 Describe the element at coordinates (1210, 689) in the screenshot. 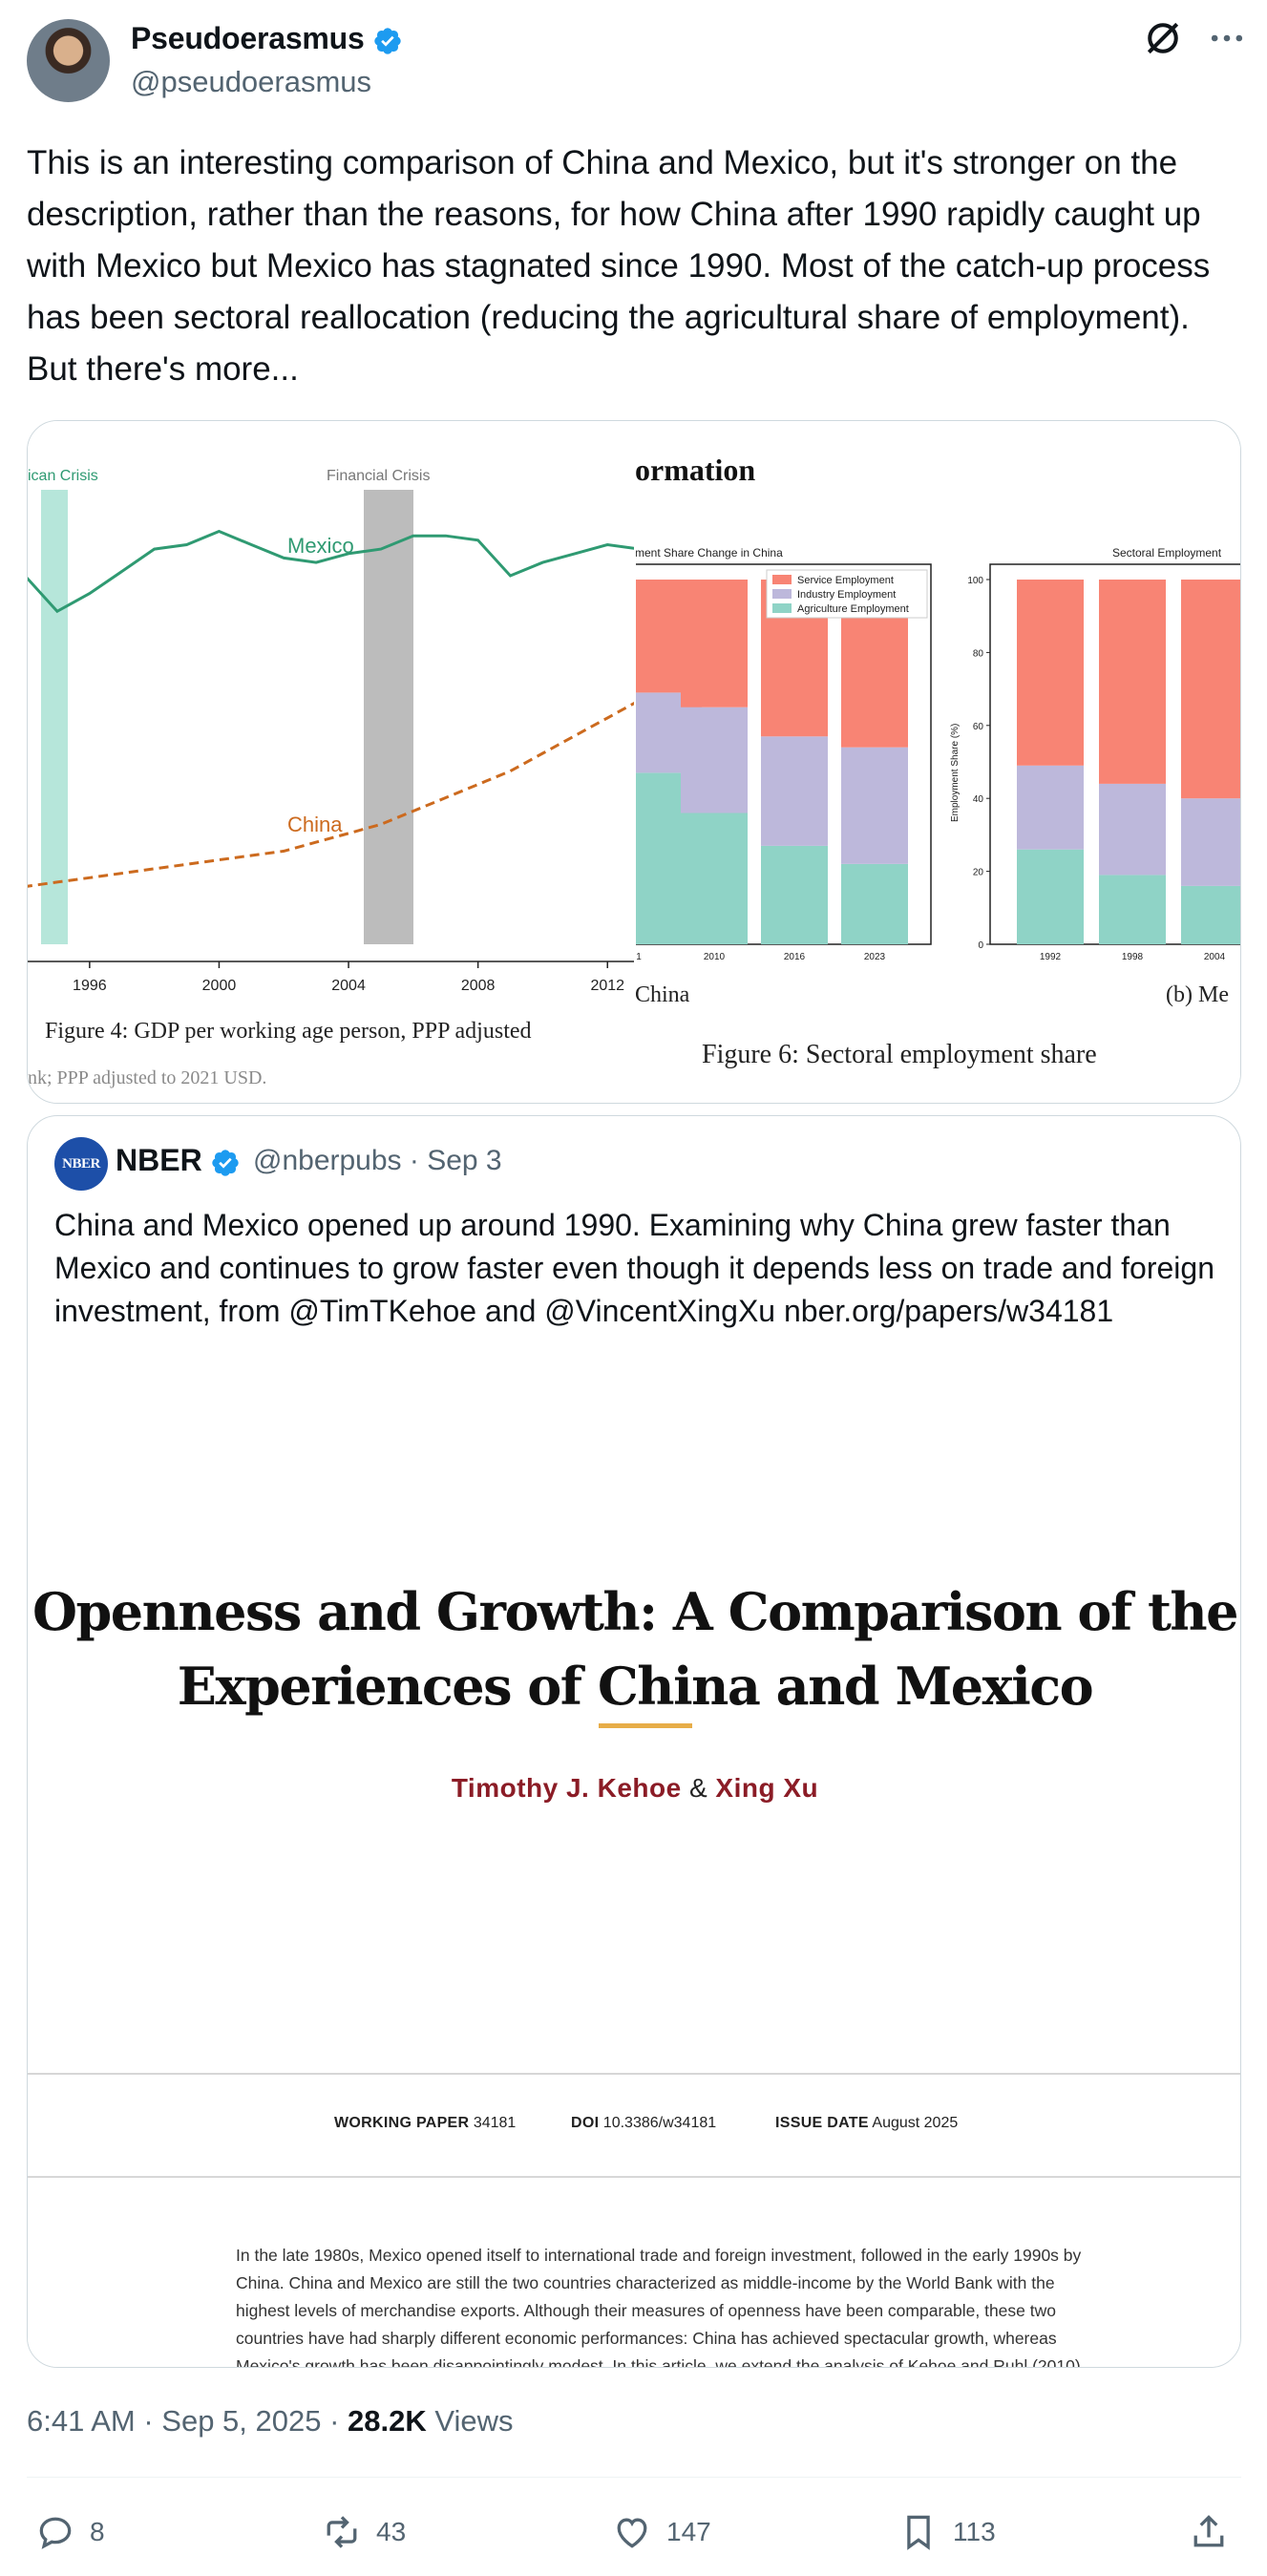

I see `bar-service-2004` at that location.